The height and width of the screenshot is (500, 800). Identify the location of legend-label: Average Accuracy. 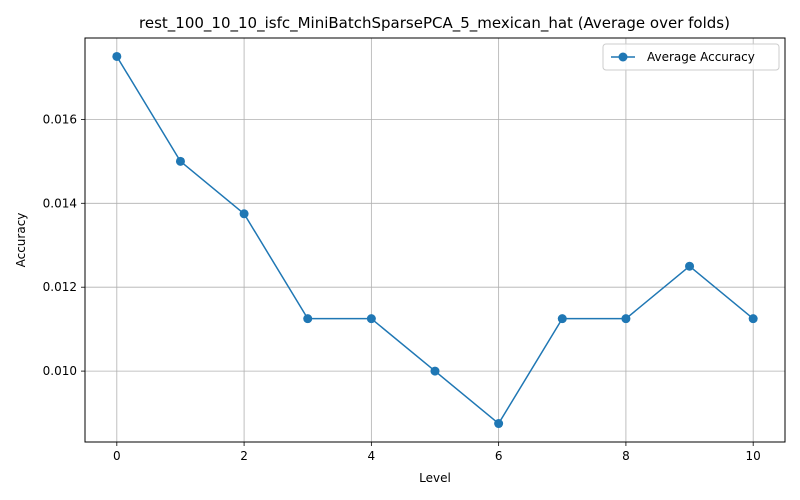
(701, 57).